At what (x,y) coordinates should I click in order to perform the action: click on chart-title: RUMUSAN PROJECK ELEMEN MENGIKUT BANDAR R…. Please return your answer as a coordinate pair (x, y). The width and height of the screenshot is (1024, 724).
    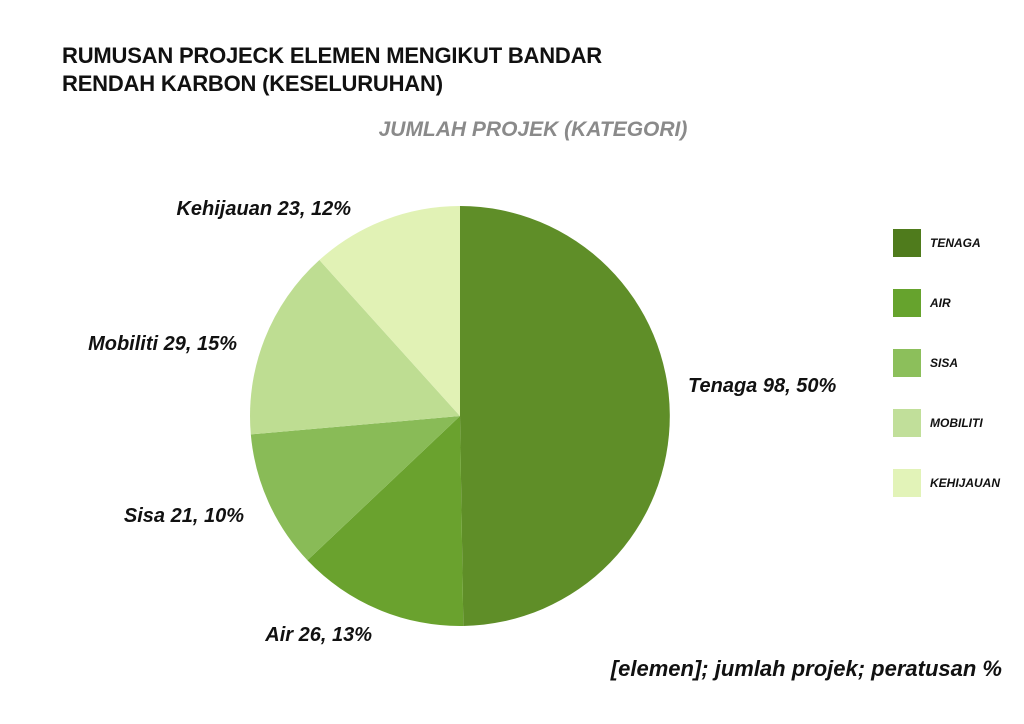
    Looking at the image, I should click on (332, 70).